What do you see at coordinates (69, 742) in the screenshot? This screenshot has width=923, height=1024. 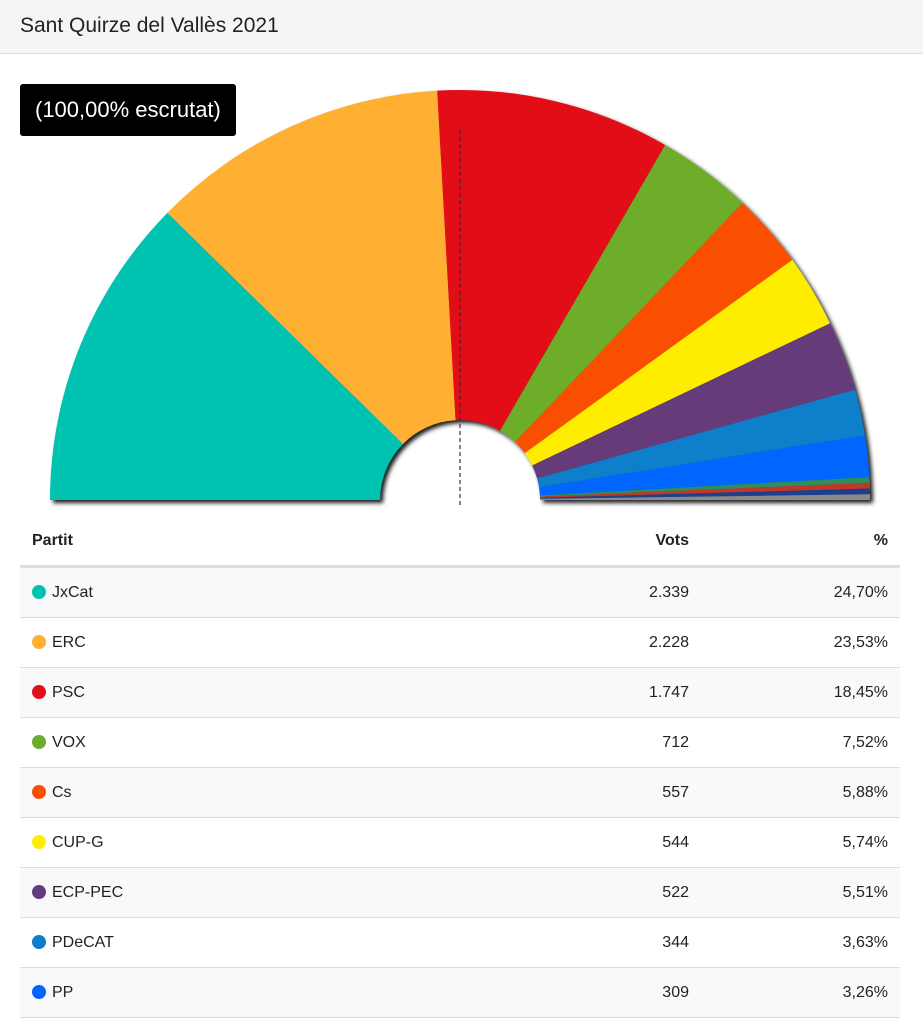 I see `party-name: VOX` at bounding box center [69, 742].